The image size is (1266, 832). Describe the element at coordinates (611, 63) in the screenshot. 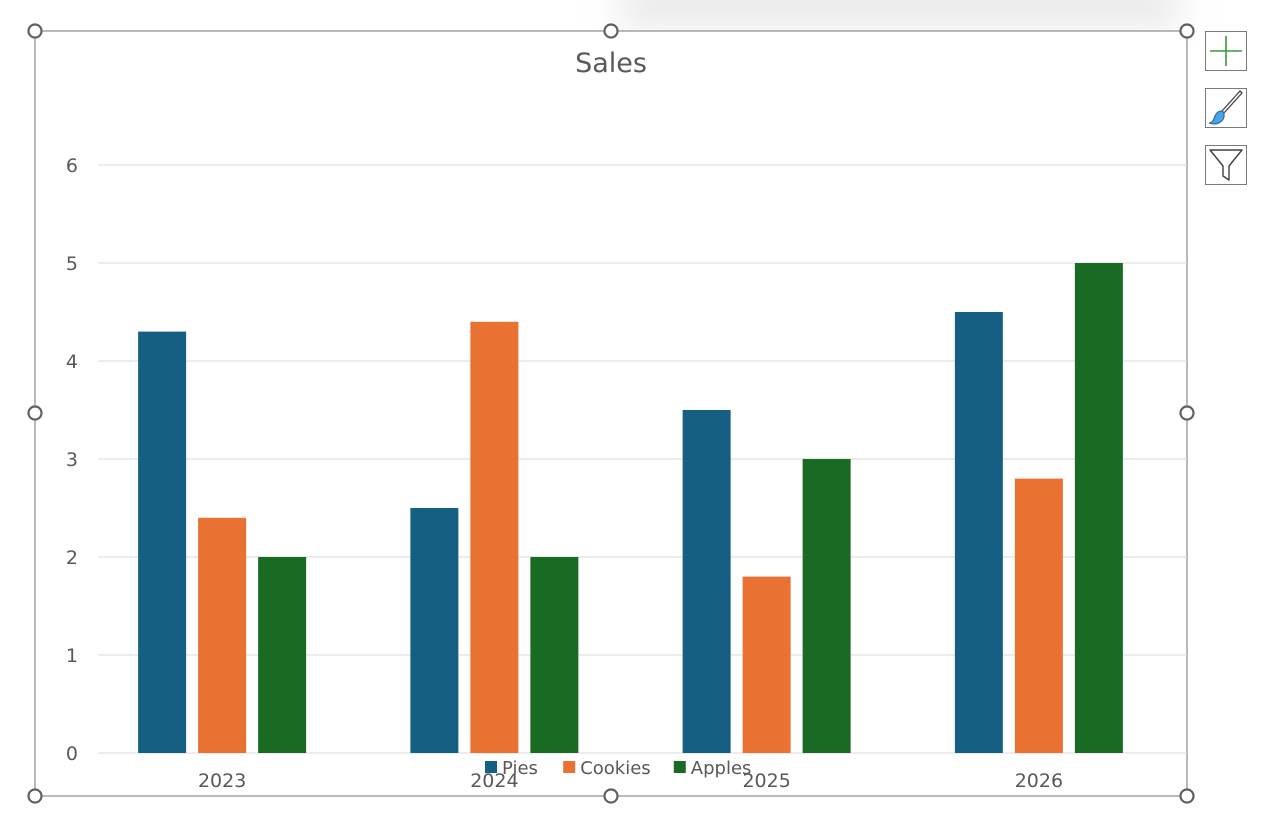

I see `chart-title: Sales` at that location.